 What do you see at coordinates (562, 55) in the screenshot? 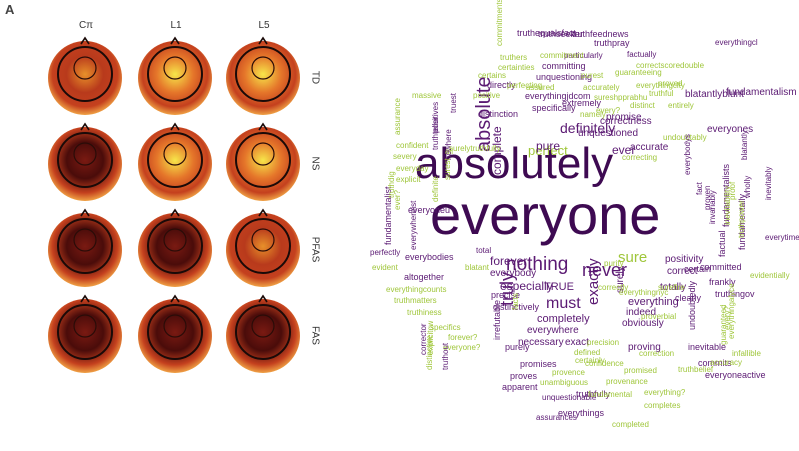
I see `cloud-word: commitment` at bounding box center [562, 55].